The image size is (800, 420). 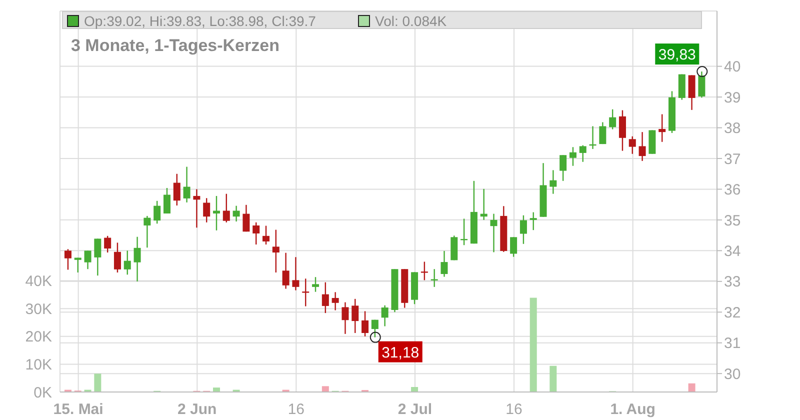 What do you see at coordinates (732, 221) in the screenshot?
I see `y-tick-label: 35` at bounding box center [732, 221].